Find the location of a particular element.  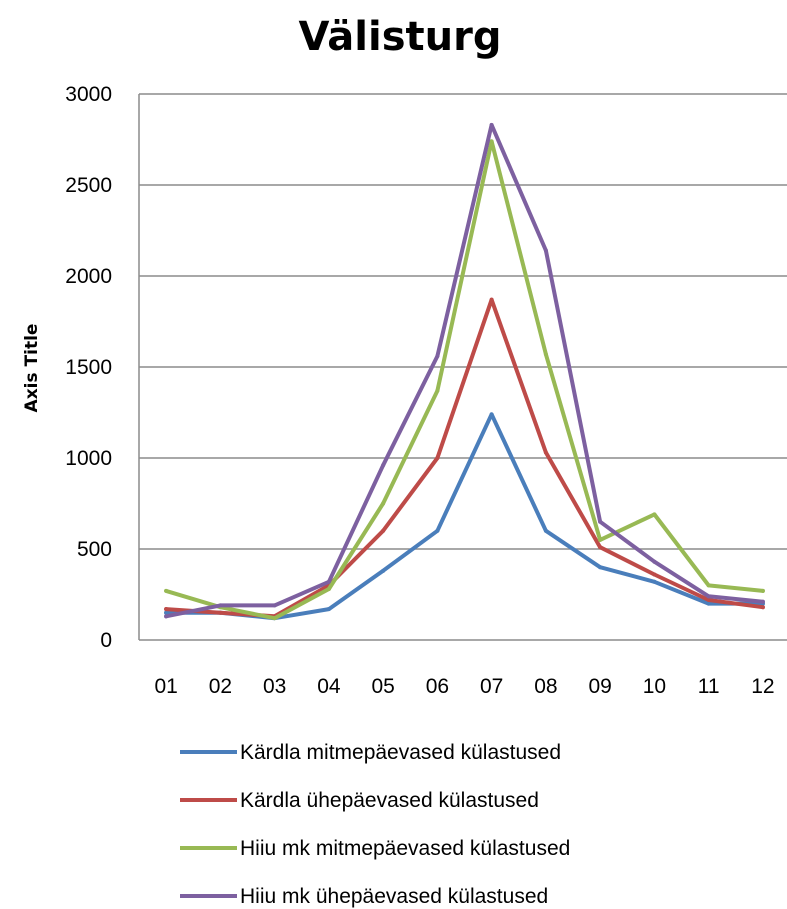

x-tick-label: 07 is located at coordinates (491, 686).